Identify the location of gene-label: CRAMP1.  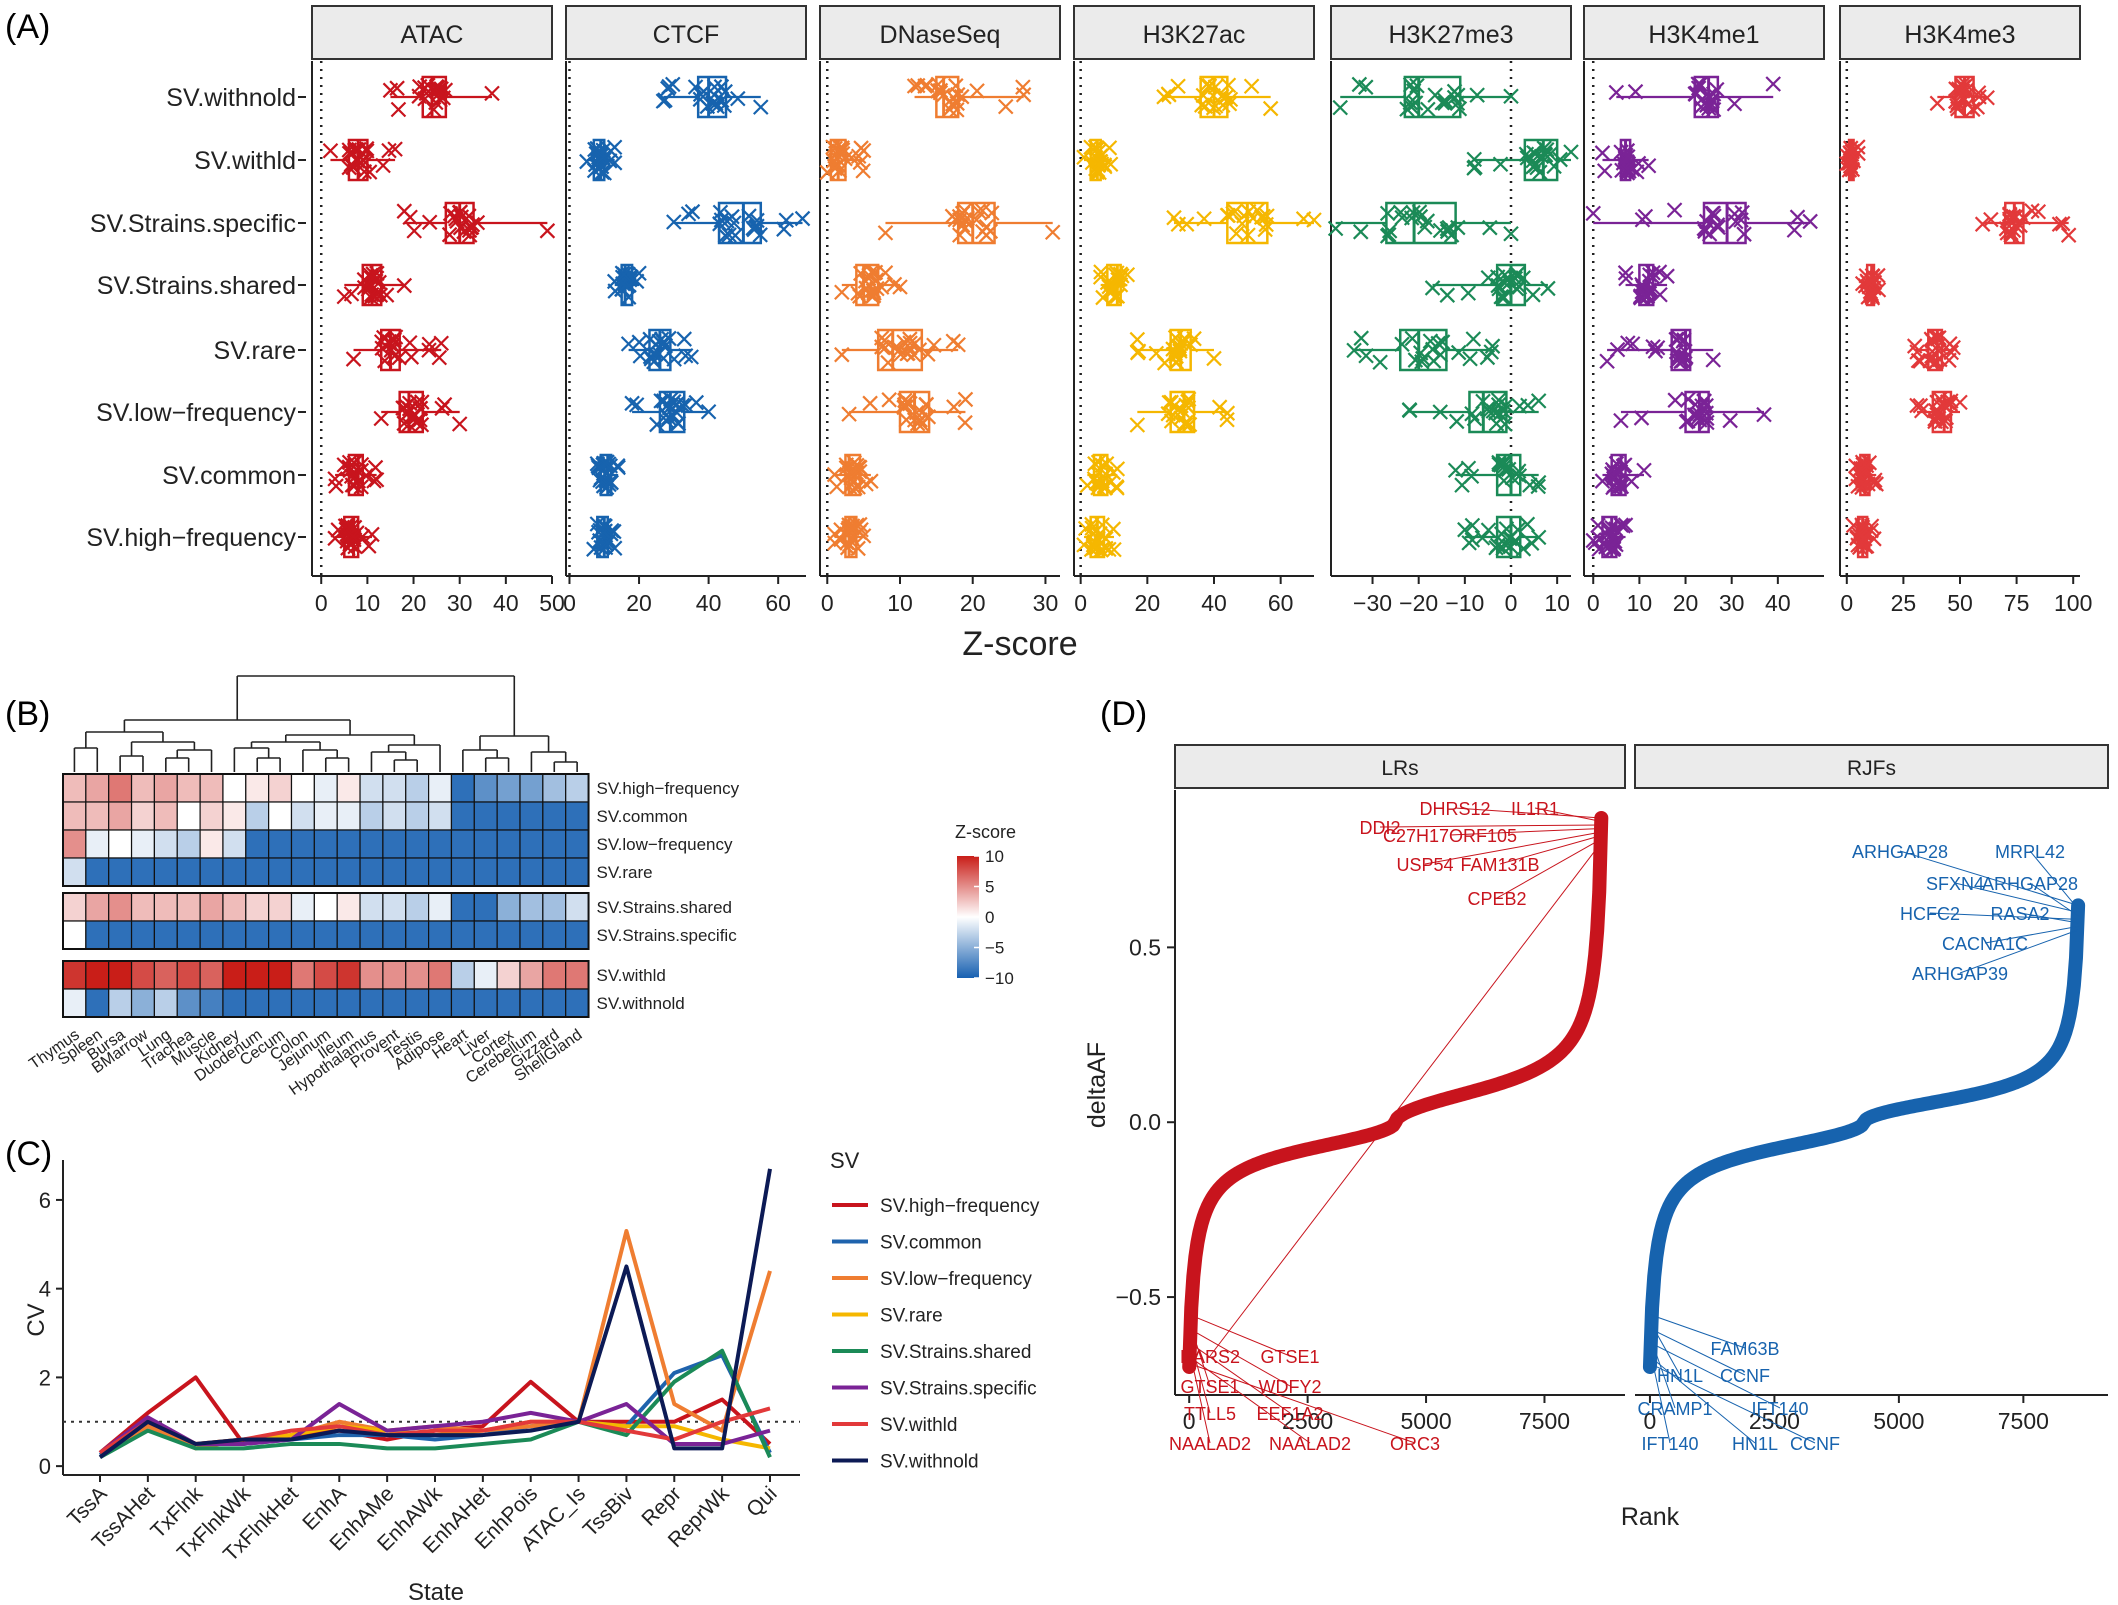
(1674, 1409).